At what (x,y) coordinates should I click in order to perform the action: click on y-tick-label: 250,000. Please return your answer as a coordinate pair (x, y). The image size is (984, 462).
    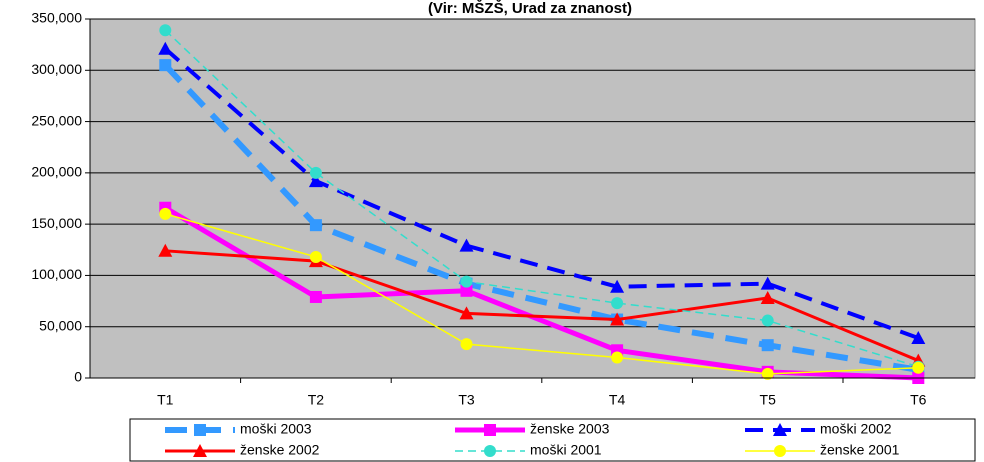
    Looking at the image, I should click on (56, 120).